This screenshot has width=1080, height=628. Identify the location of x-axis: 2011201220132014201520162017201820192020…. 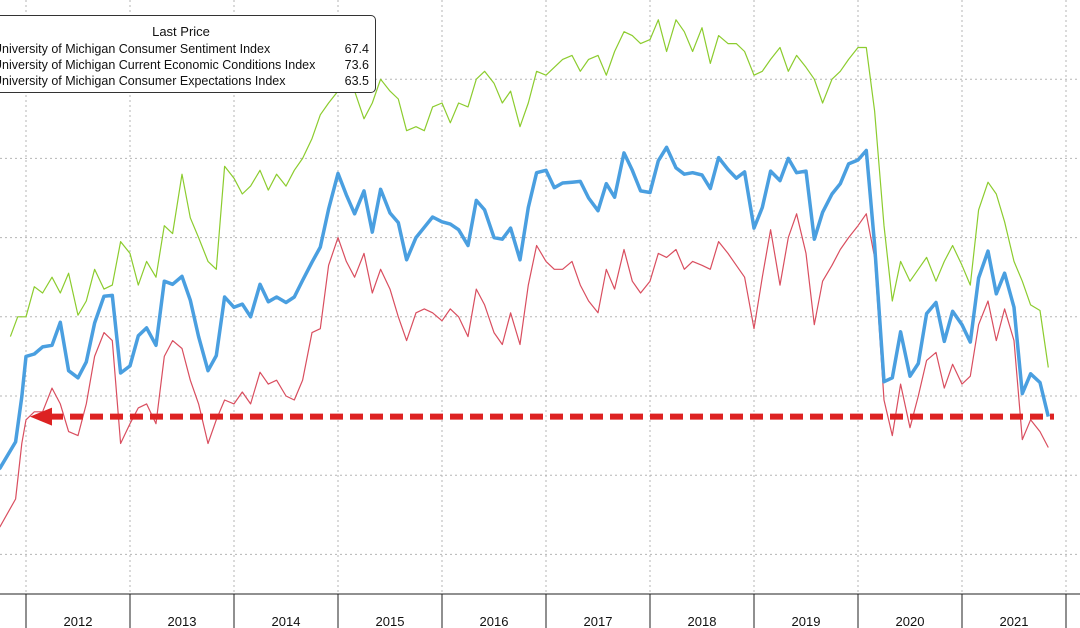
(540, 610).